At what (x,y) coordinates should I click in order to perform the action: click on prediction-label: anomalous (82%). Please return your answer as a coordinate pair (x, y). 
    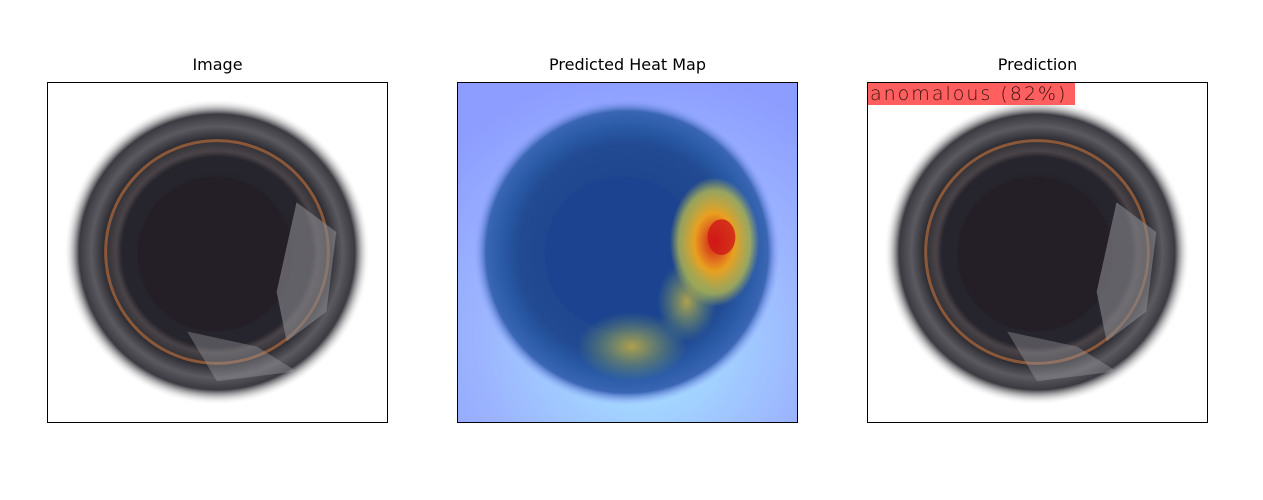
    Looking at the image, I should click on (972, 94).